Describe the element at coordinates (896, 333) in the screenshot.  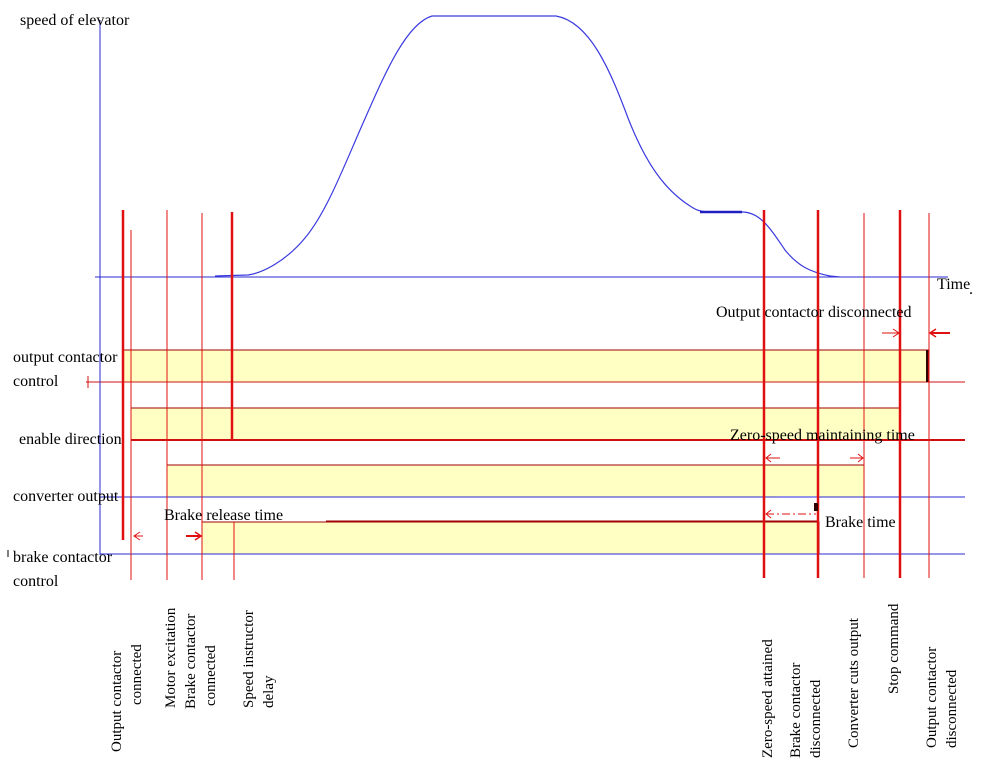
I see `oc-disconnect-arrow-left-head` at that location.